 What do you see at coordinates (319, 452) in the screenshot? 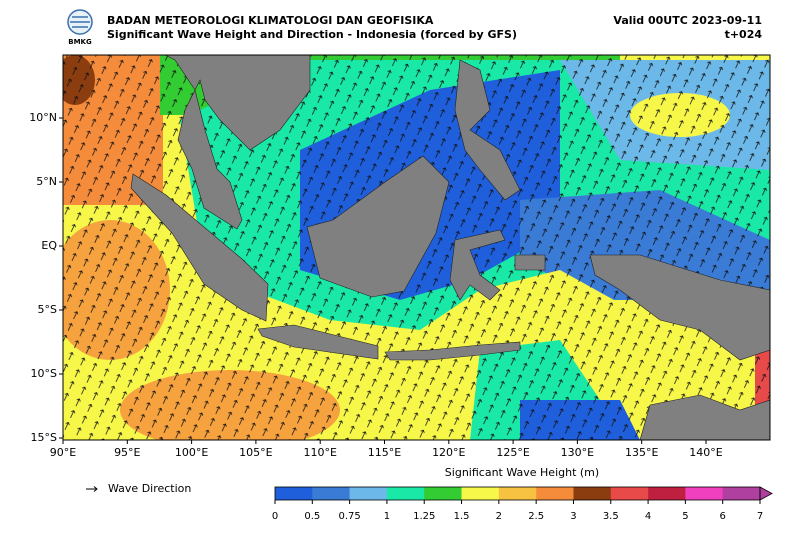
I see `lon-label: 110°E` at bounding box center [319, 452].